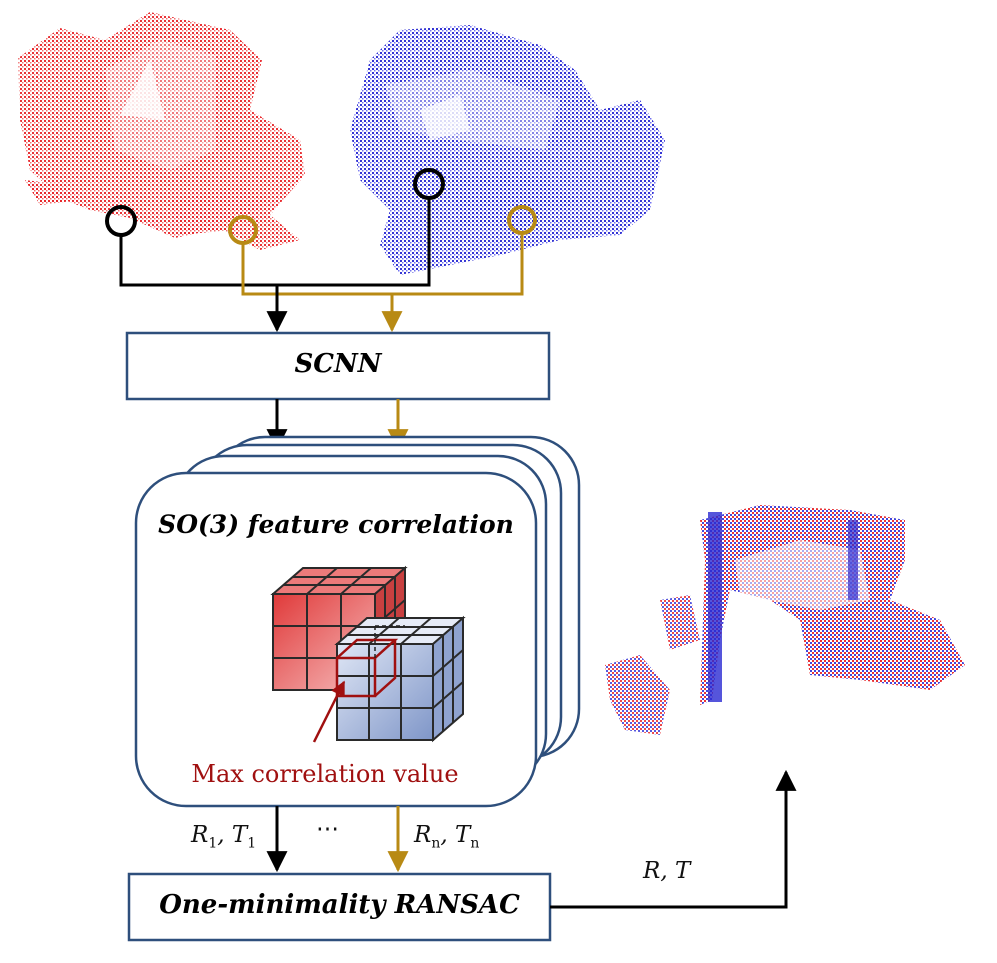  I want to click on ransac-block, so click(339, 907).